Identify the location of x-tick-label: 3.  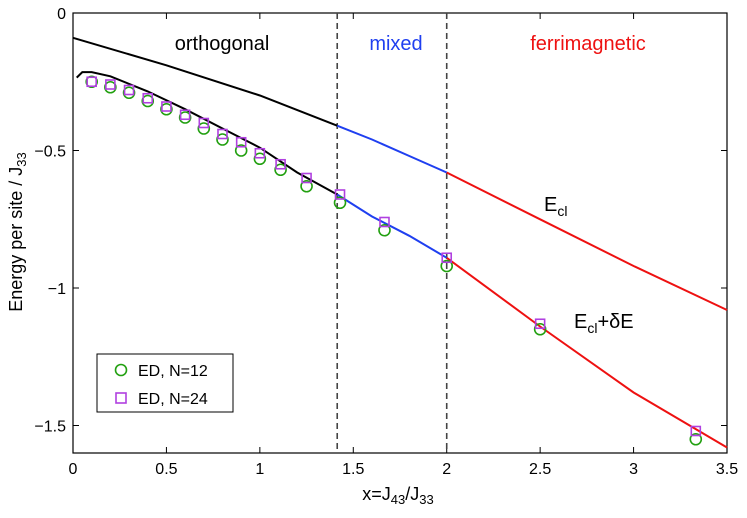
(633, 469).